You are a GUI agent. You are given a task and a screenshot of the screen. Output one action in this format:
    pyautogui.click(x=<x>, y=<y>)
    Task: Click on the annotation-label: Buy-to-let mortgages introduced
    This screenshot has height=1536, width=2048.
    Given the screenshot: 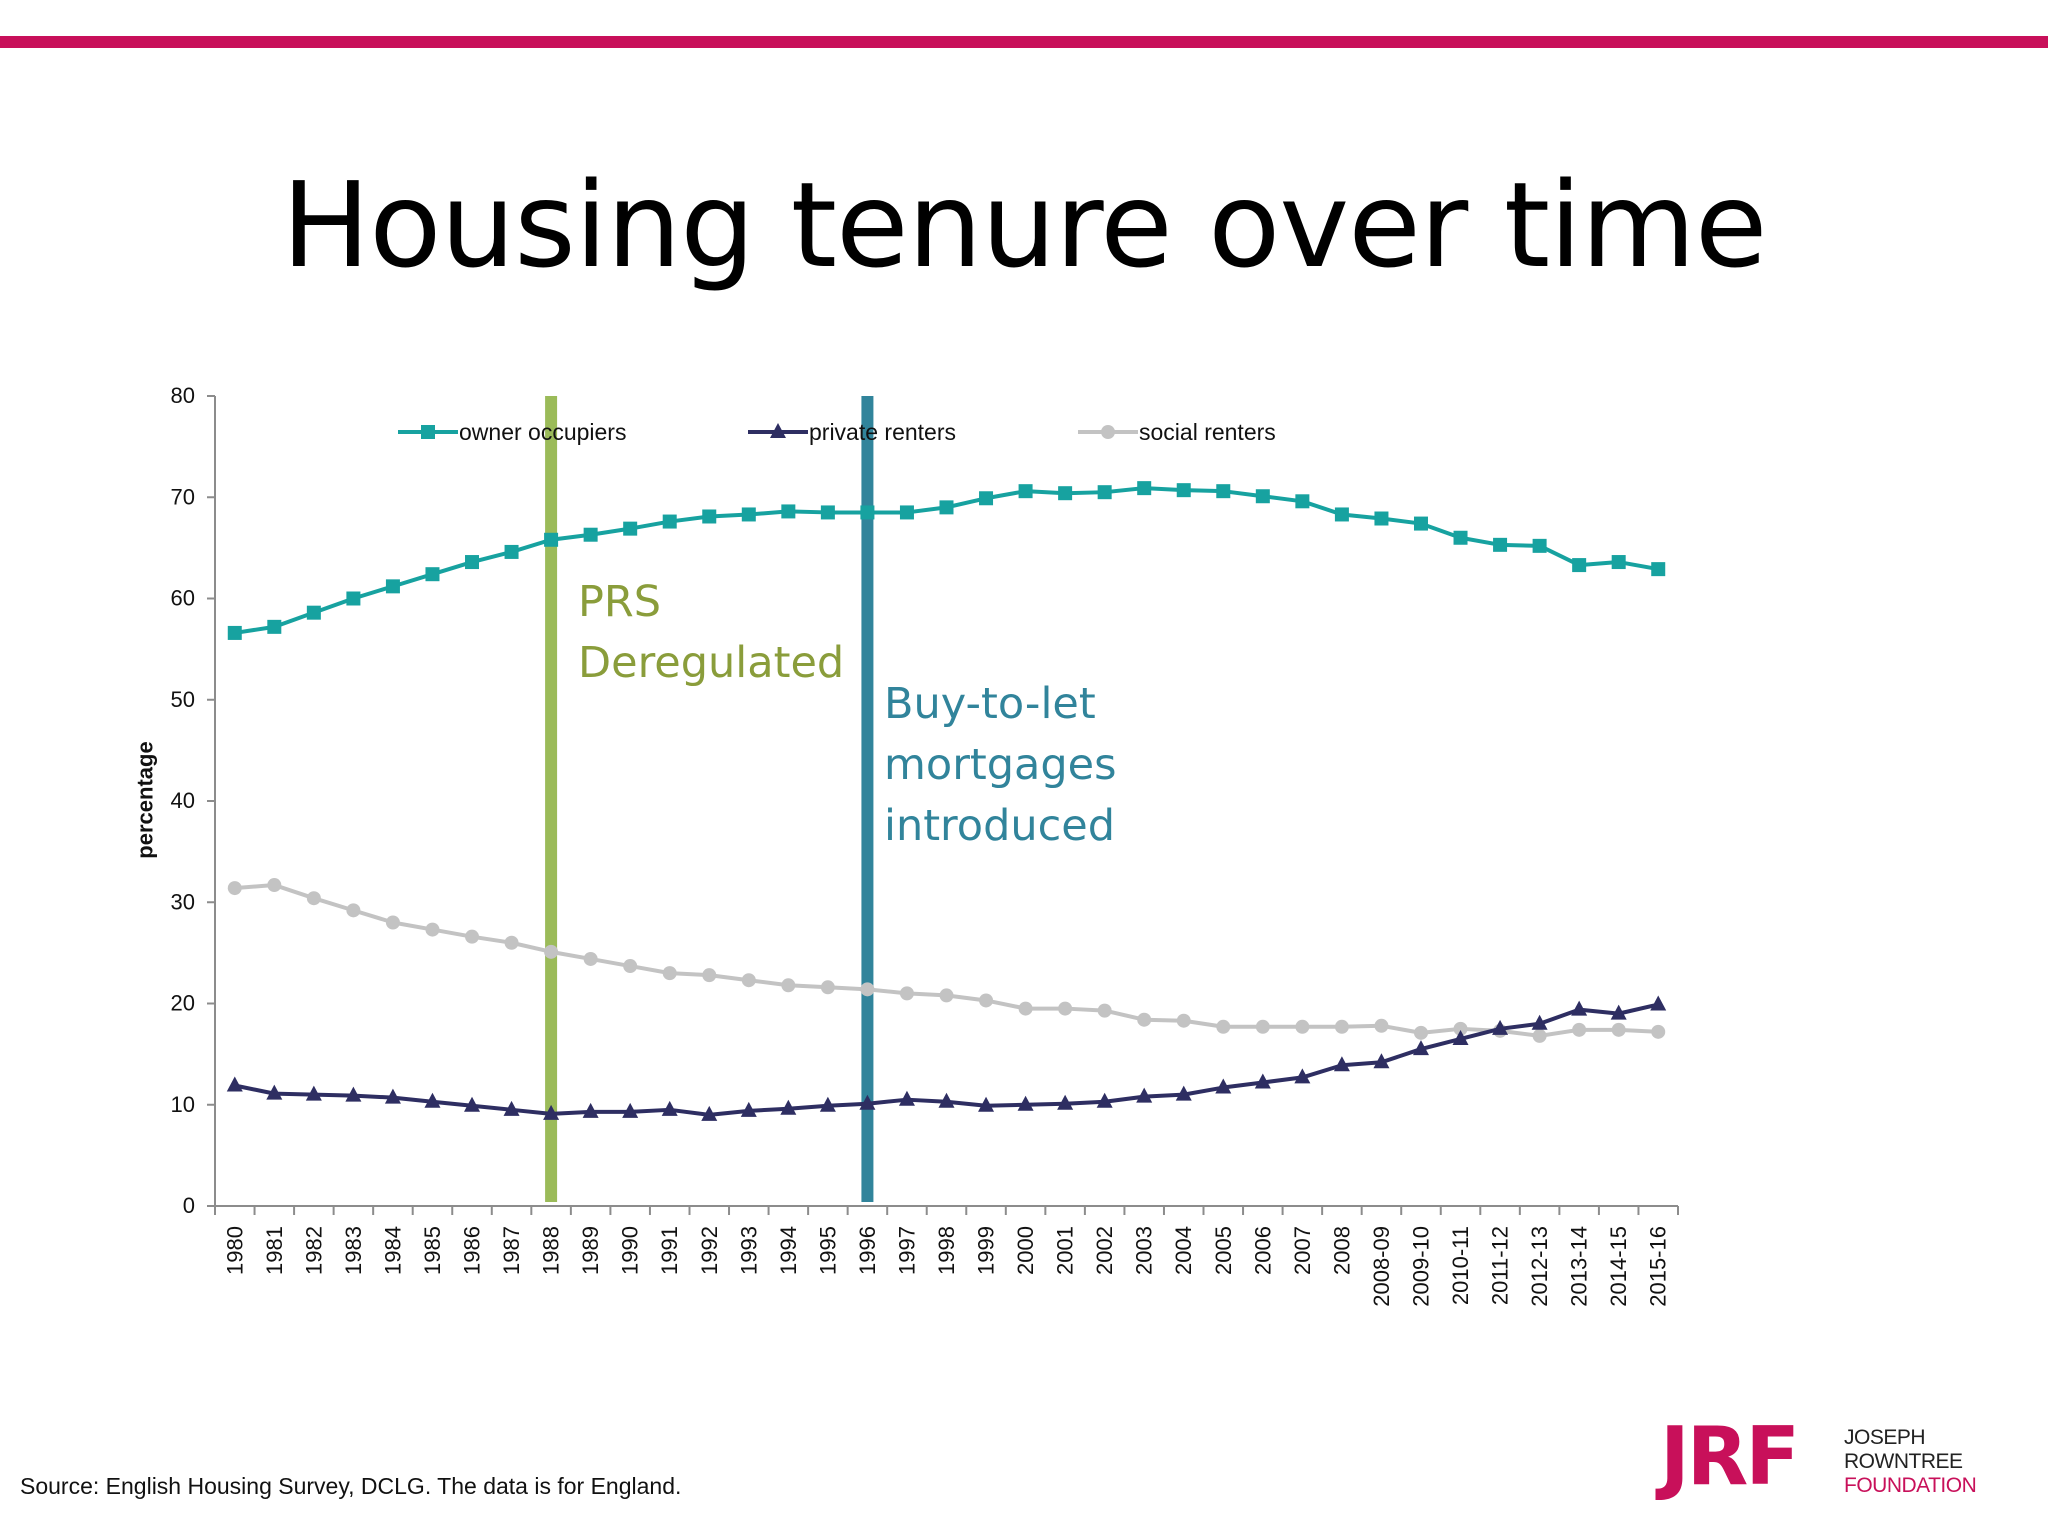 What is the action you would take?
    pyautogui.click(x=1000, y=765)
    